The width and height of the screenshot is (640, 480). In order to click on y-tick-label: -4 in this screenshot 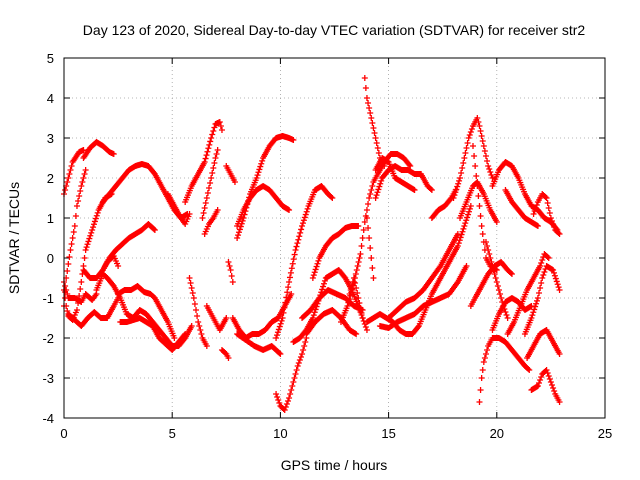, I will do `click(48, 418)`.